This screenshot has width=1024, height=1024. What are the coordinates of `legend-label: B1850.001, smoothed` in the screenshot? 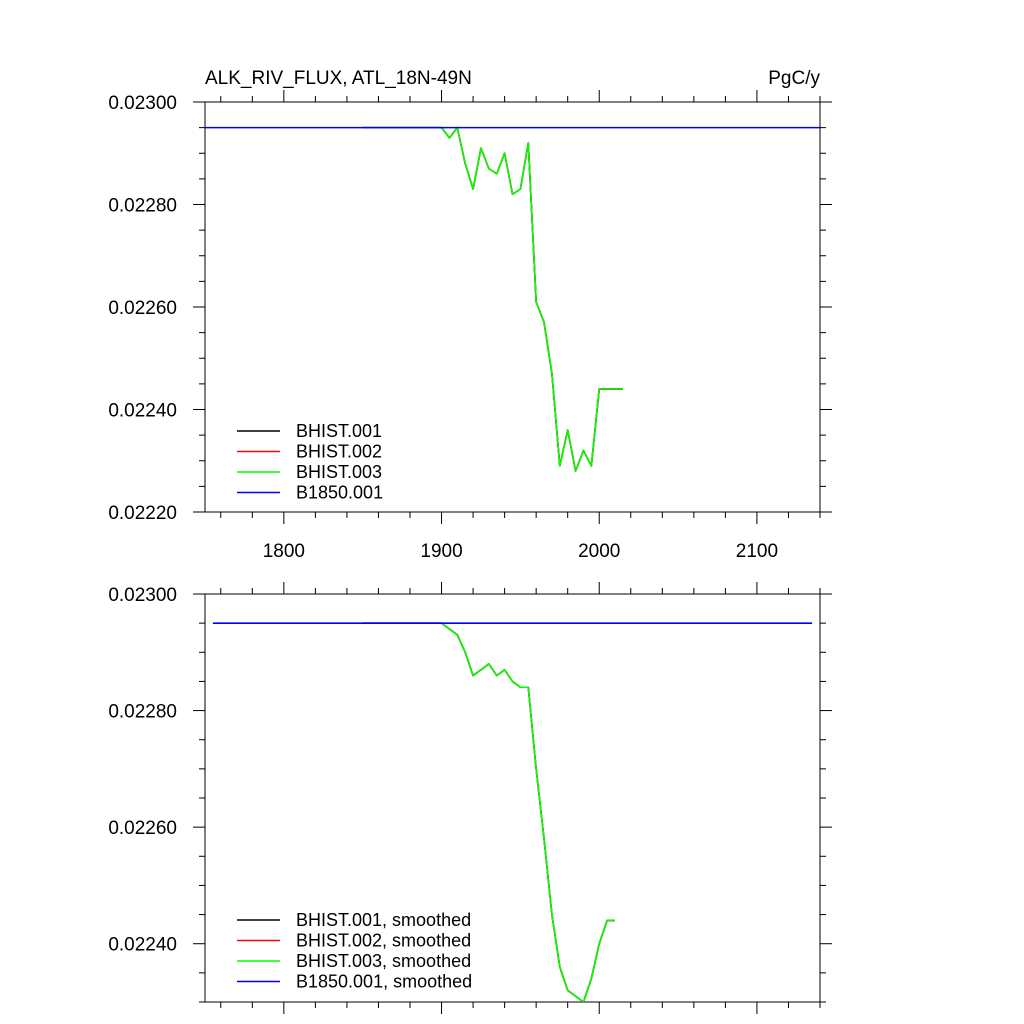 It's located at (384, 982).